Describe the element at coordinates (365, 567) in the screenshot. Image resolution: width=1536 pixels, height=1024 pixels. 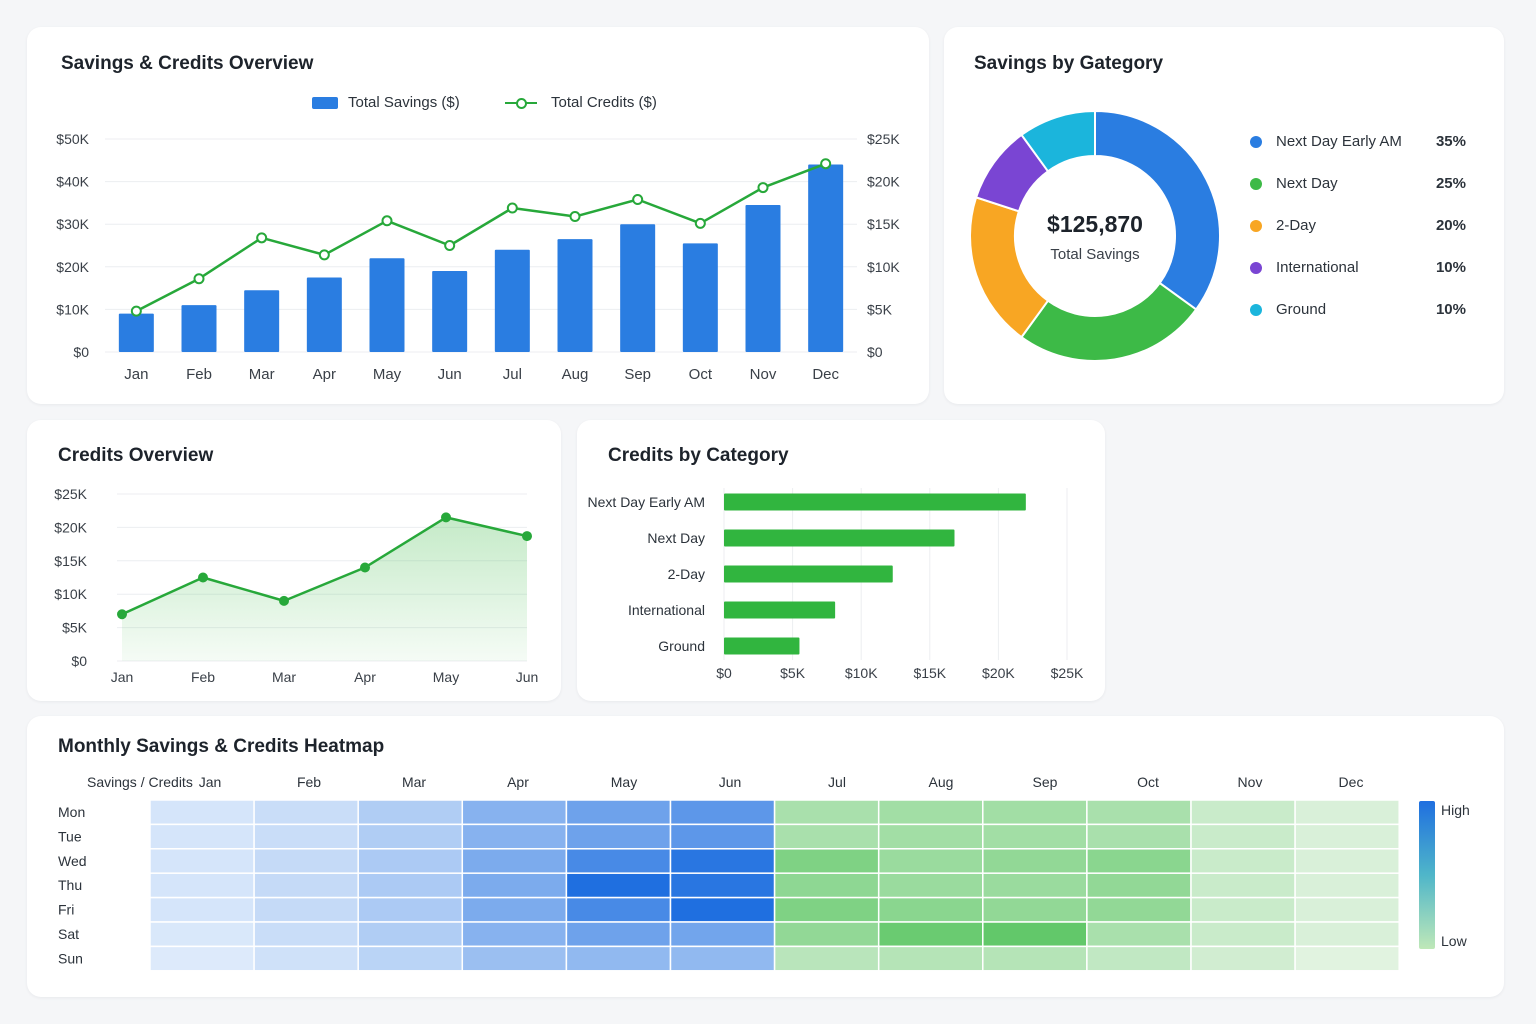
I see `credits-area-point-apr` at that location.